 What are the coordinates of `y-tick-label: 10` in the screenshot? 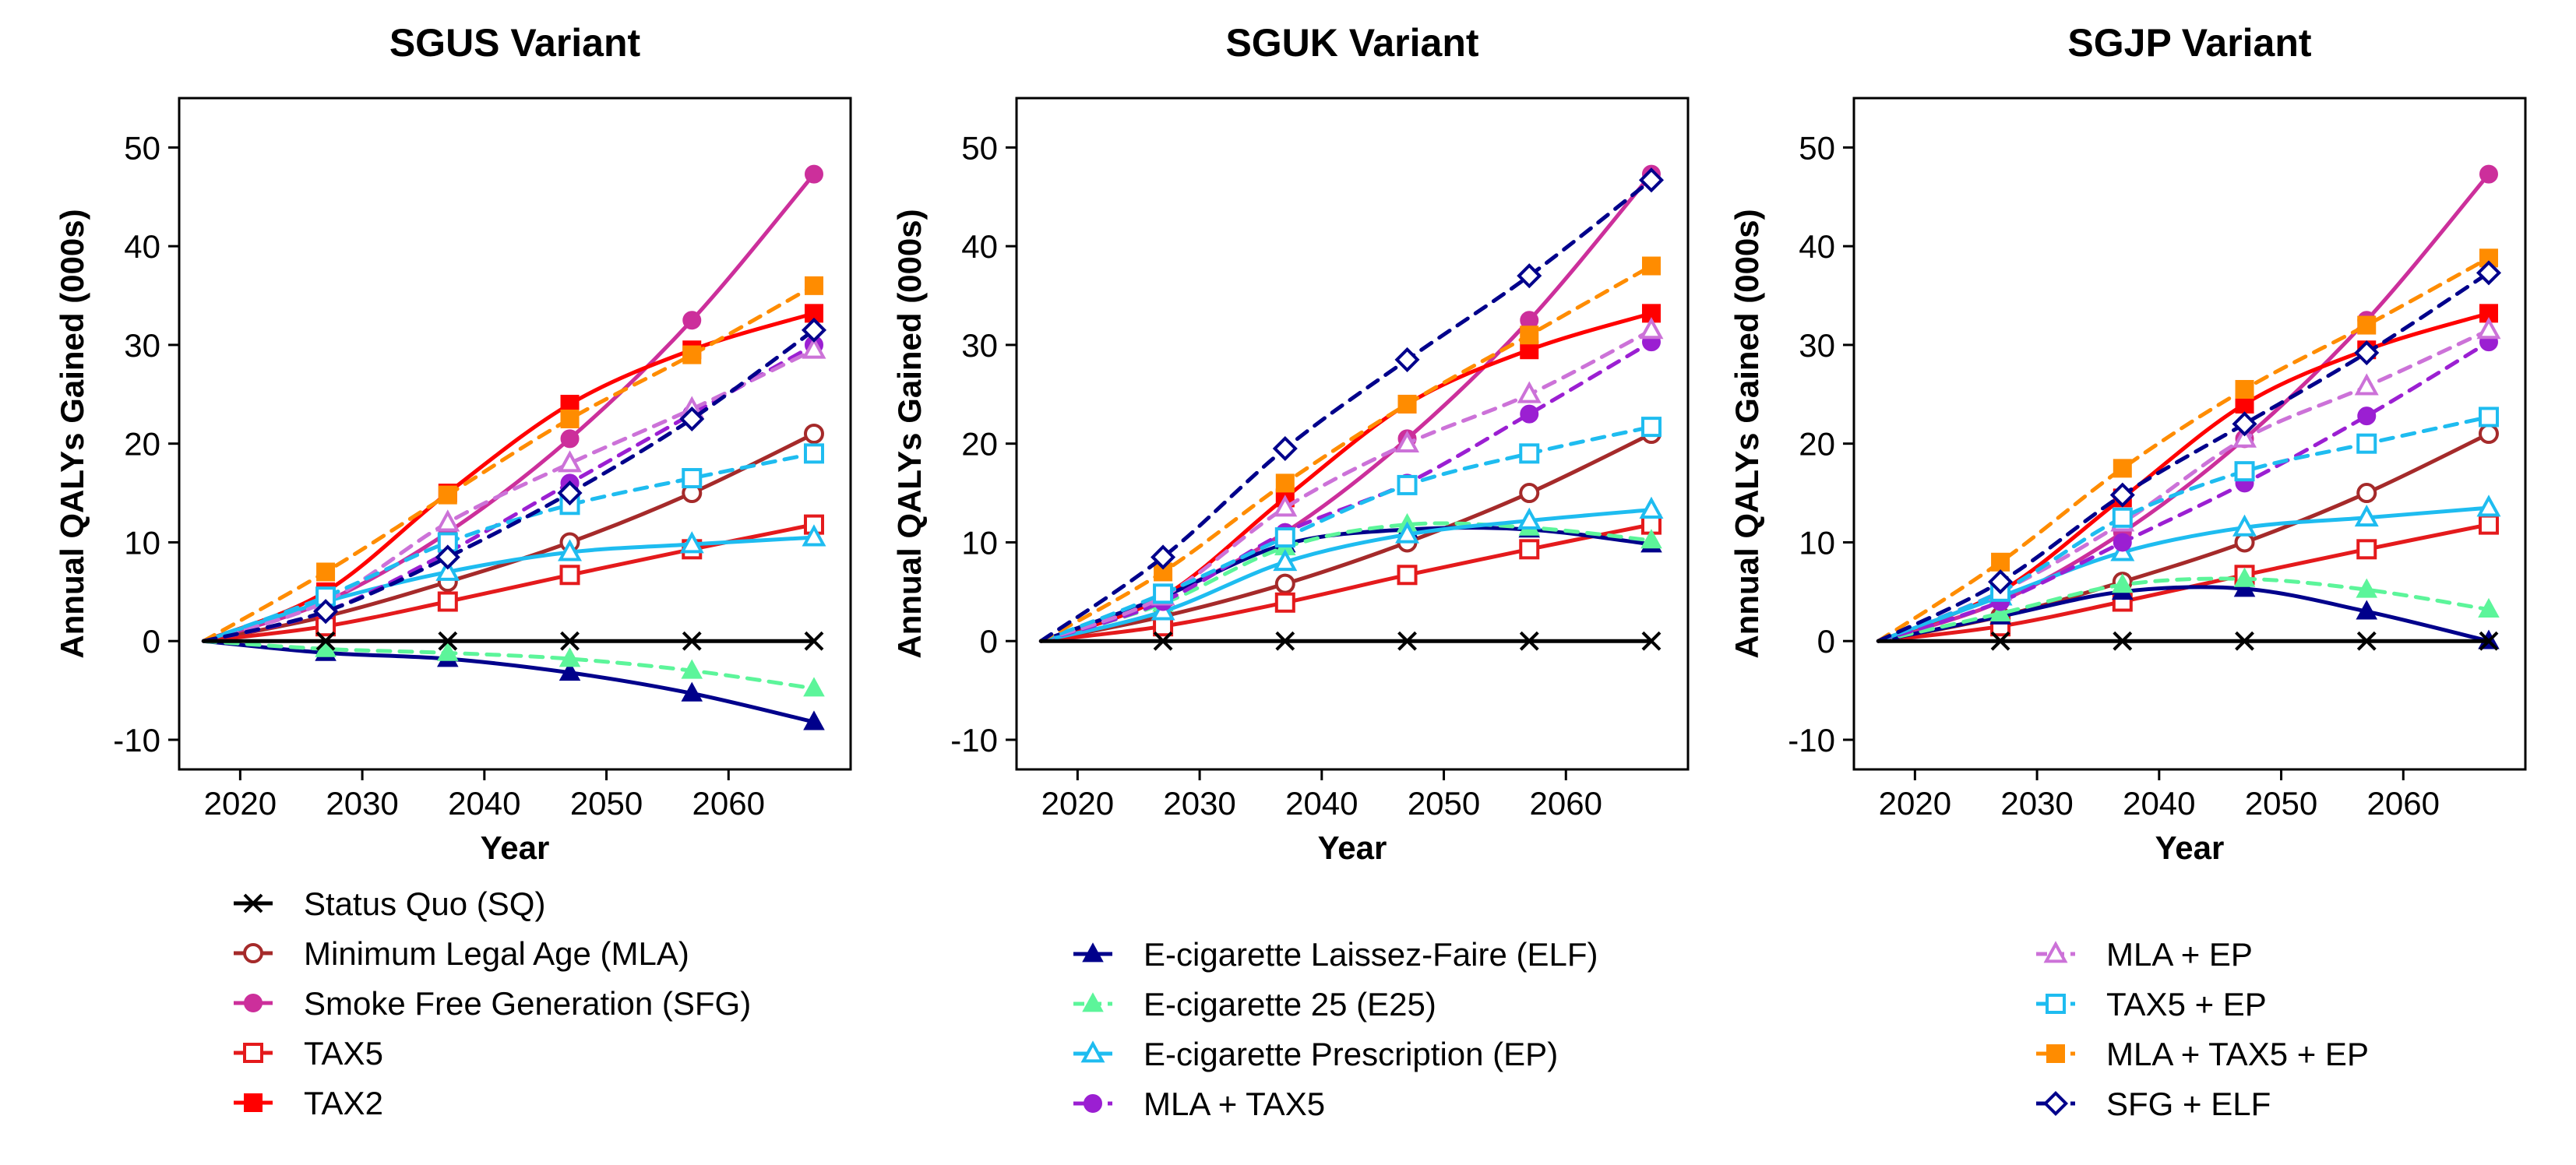 It's located at (1817, 542).